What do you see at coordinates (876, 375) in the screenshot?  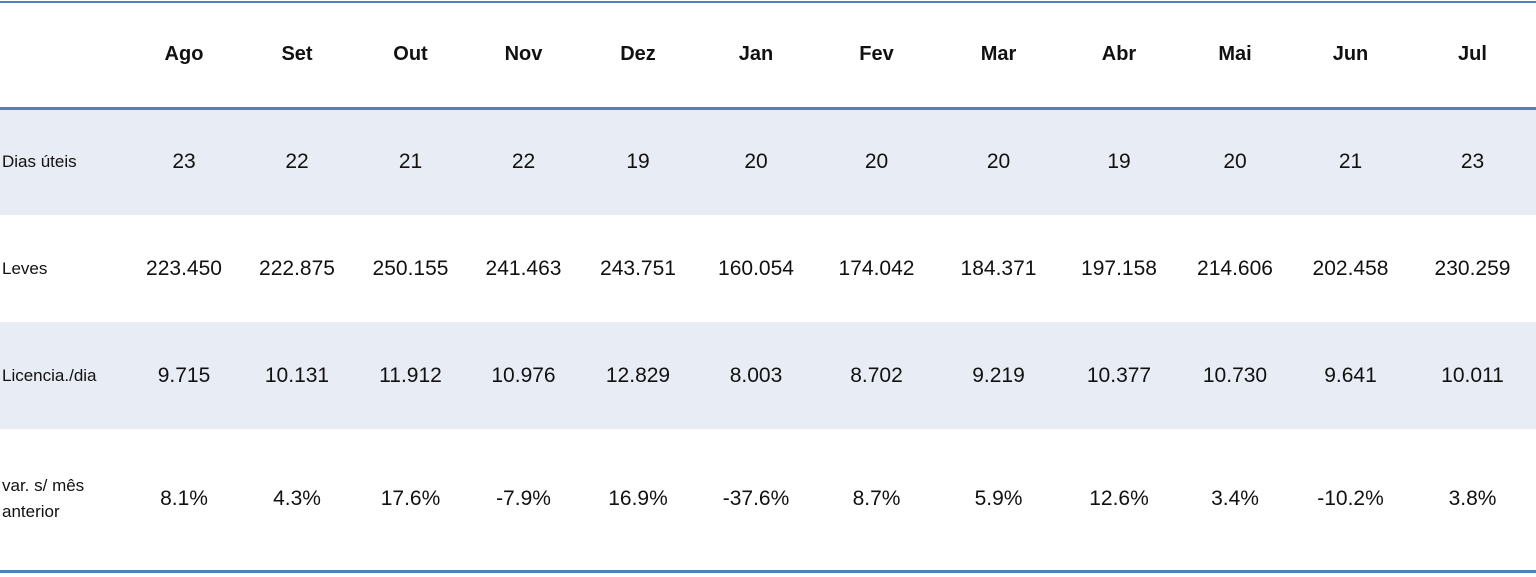 I see `table-cell: 8.702` at bounding box center [876, 375].